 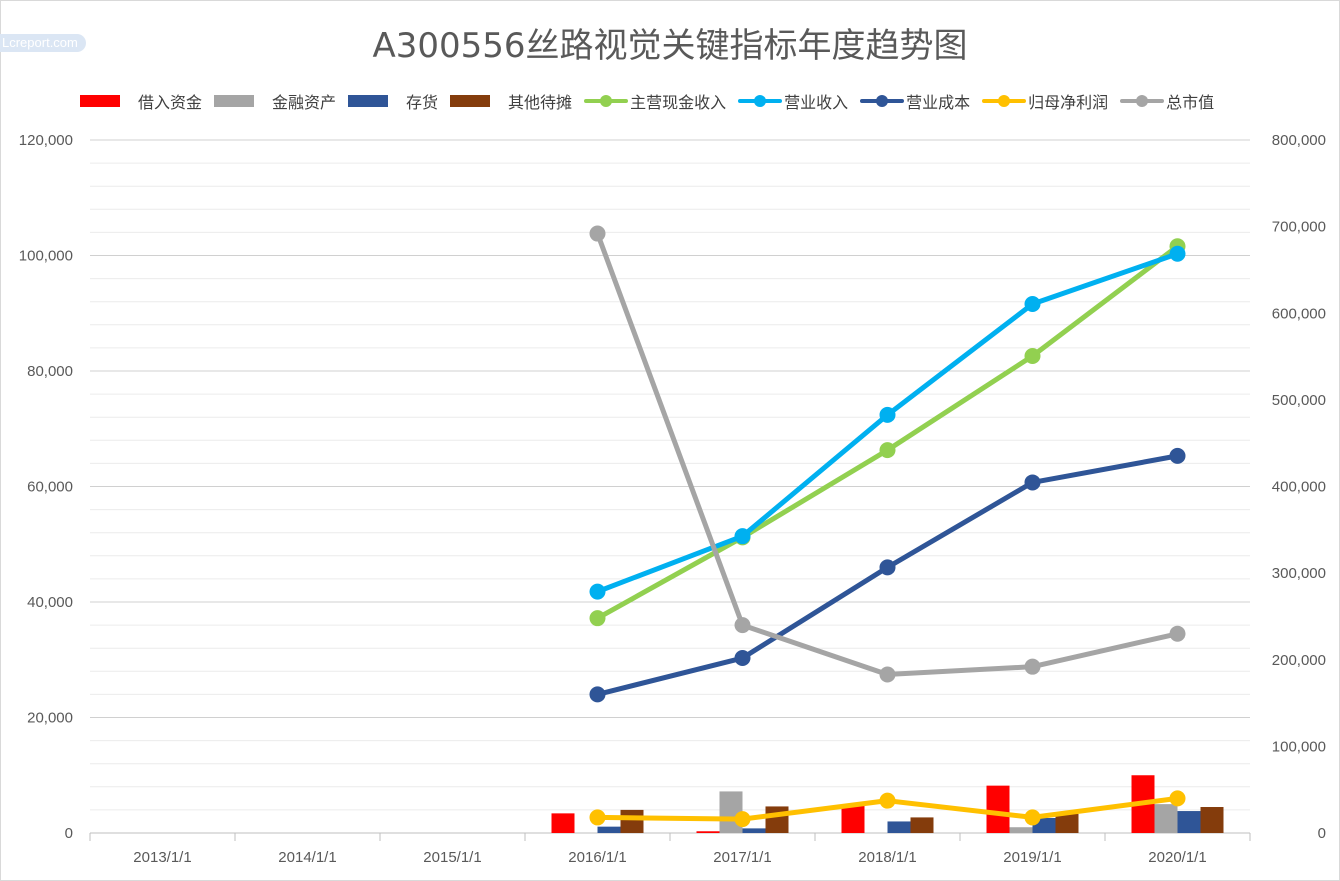 I want to click on legend-item-bar: 借入资金, so click(x=141, y=101).